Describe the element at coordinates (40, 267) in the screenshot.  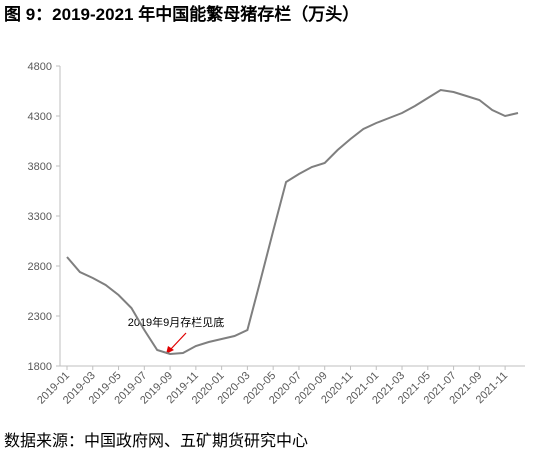
I see `y-tick-label: 2800` at that location.